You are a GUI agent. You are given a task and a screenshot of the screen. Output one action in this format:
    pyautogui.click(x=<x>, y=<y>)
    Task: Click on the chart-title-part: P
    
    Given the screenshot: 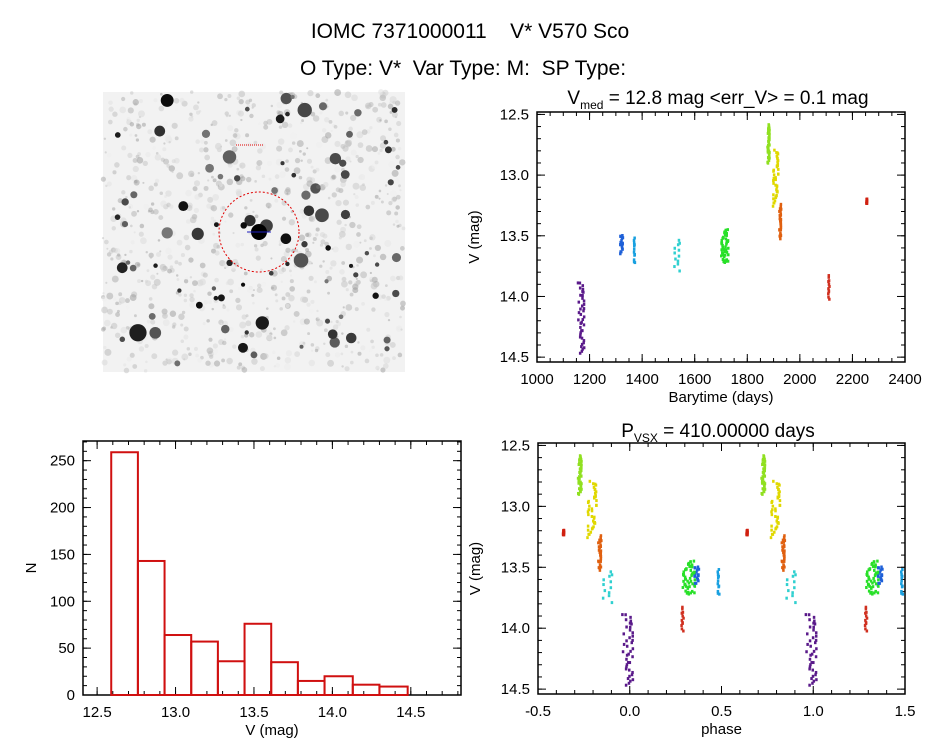 What is the action you would take?
    pyautogui.click(x=627, y=431)
    